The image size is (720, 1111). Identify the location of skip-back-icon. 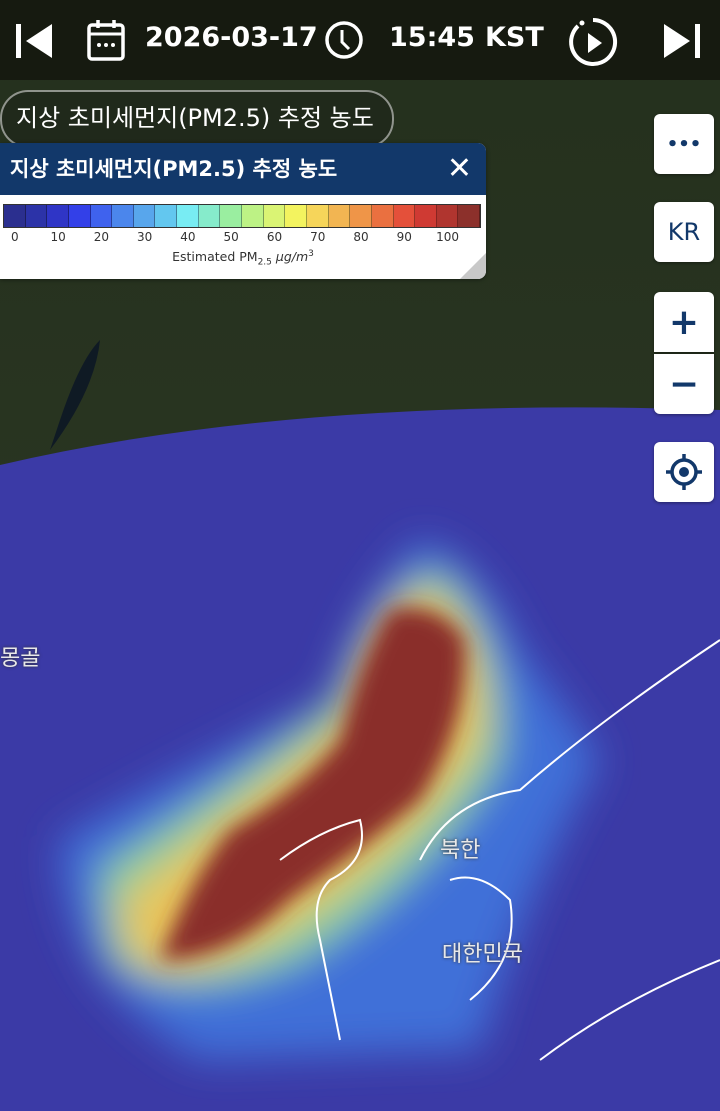
(34, 41).